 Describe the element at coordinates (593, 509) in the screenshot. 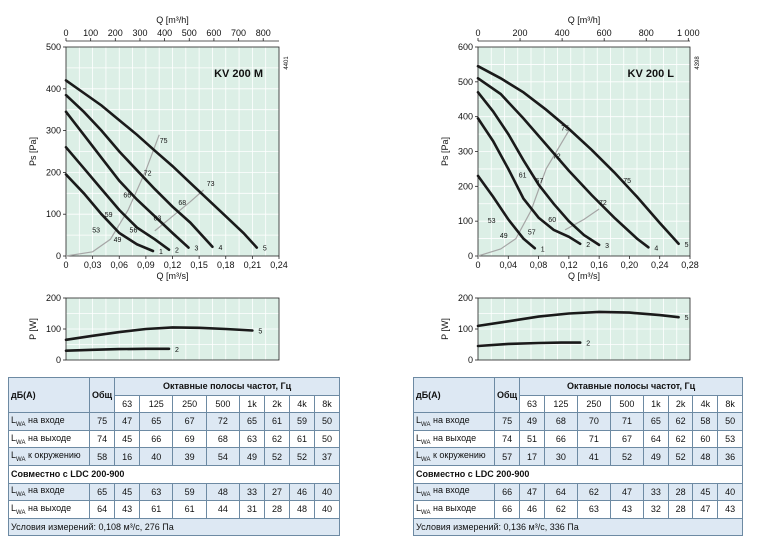

I see `row-value: 63` at that location.